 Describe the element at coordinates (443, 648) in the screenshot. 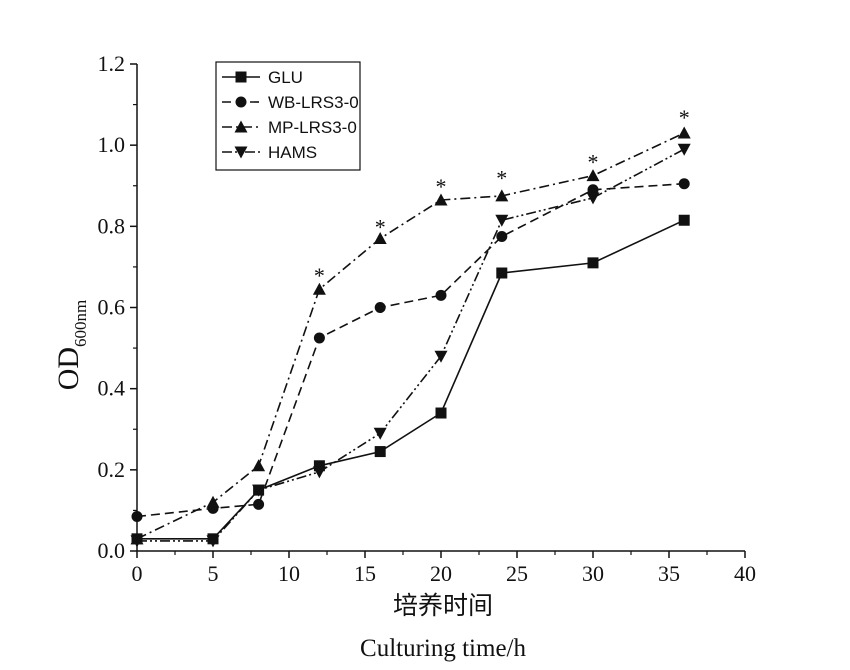

I see `x-axis-label-en: Culturing time/h` at that location.